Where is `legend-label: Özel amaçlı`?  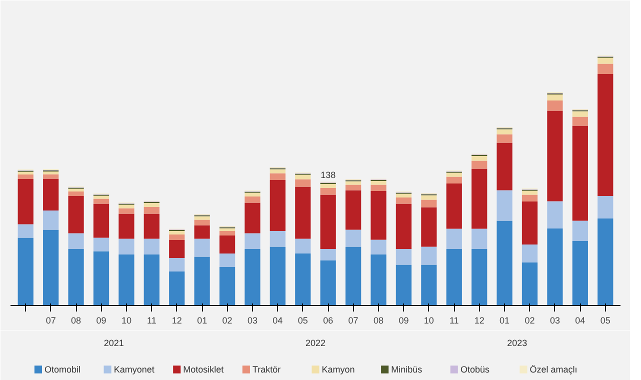 legend-label: Özel amaçlı is located at coordinates (554, 369).